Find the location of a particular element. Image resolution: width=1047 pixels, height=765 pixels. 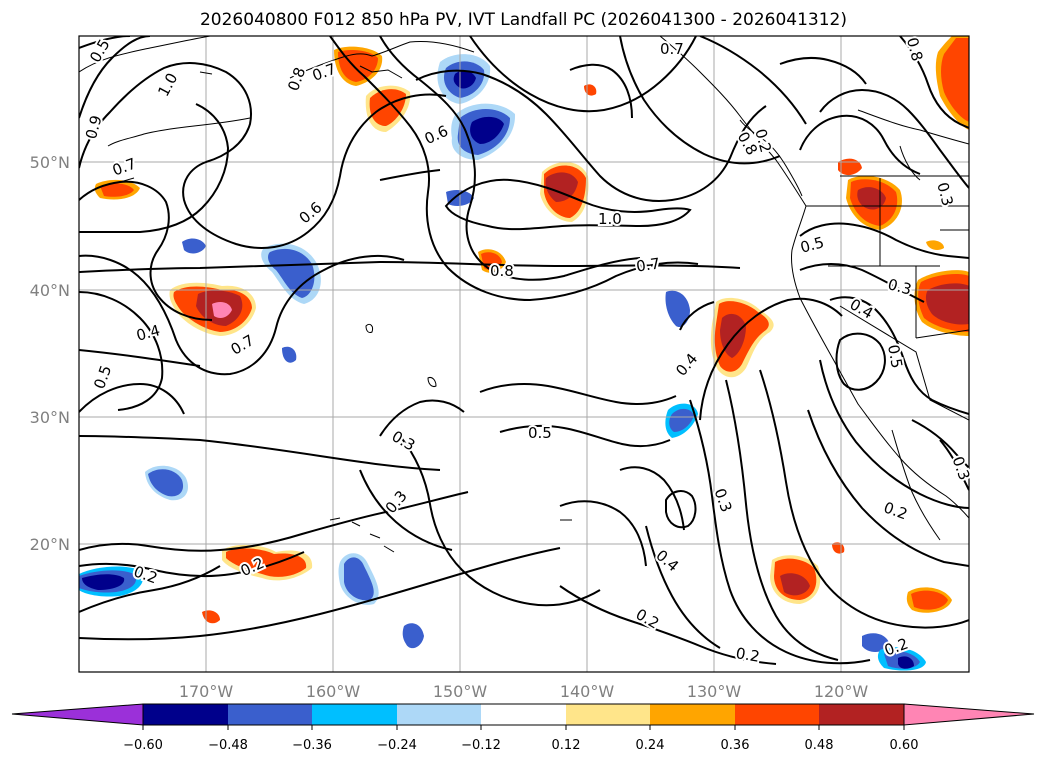

lon-label-170w: 170°W is located at coordinates (206, 691).